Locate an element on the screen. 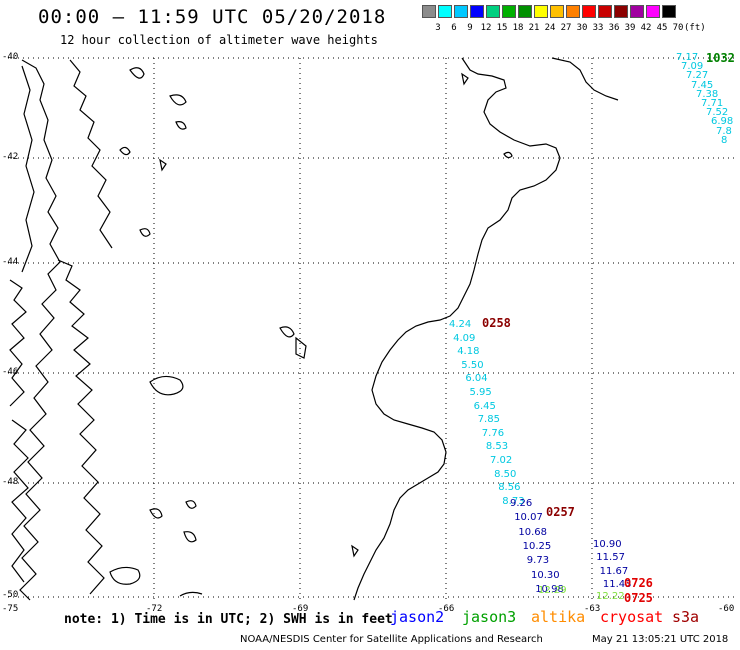 The width and height of the screenshot is (740, 650). pass-time-0258: 0258 is located at coordinates (496, 323).